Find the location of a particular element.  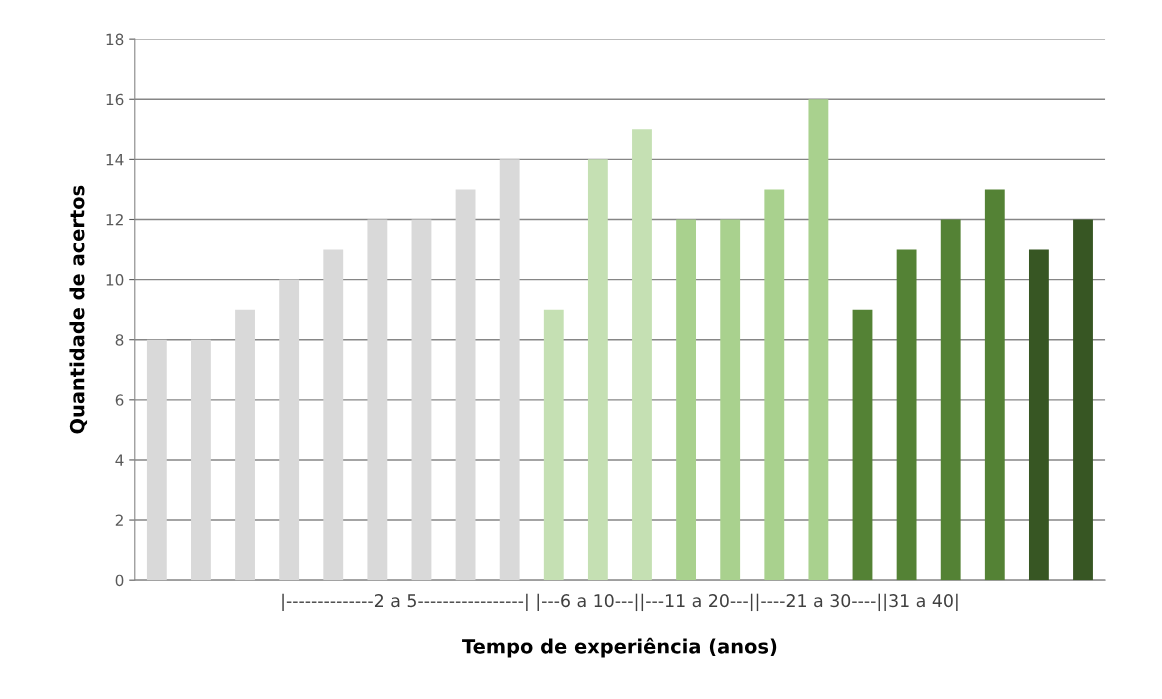

y-tick-label: 16 is located at coordinates (115, 99).